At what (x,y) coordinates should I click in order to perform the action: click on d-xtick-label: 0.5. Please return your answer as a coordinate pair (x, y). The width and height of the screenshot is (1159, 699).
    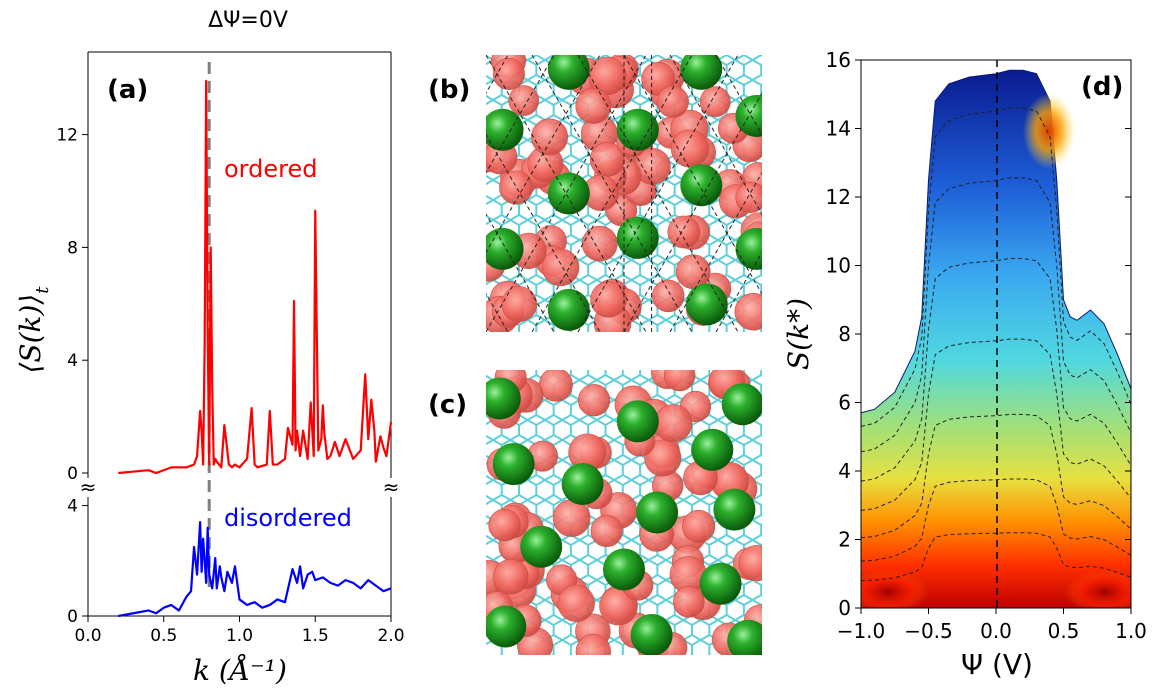
    Looking at the image, I should click on (1064, 631).